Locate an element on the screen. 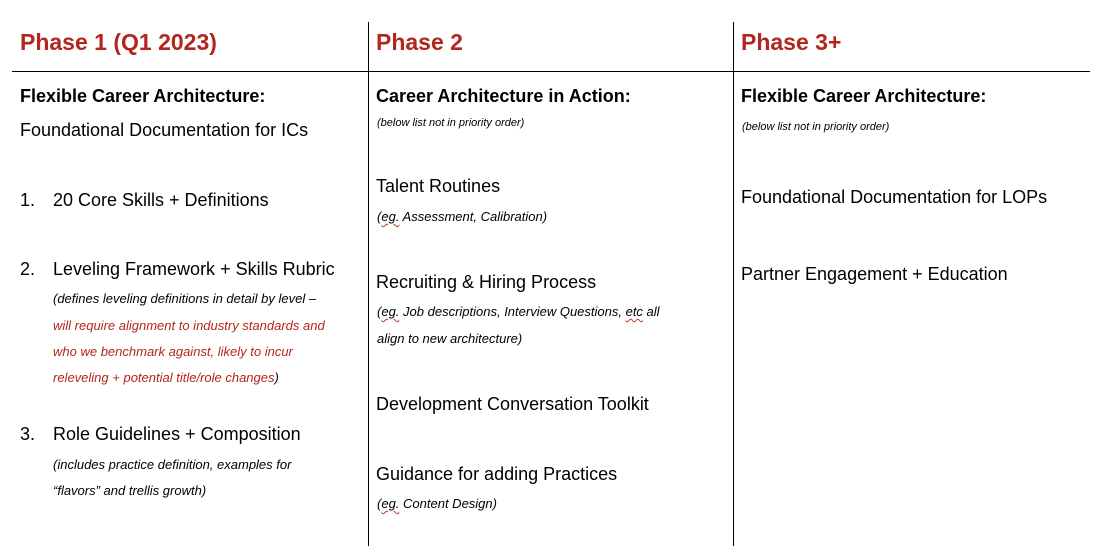  phase-2-title: Career Architecture in Action: is located at coordinates (503, 96).